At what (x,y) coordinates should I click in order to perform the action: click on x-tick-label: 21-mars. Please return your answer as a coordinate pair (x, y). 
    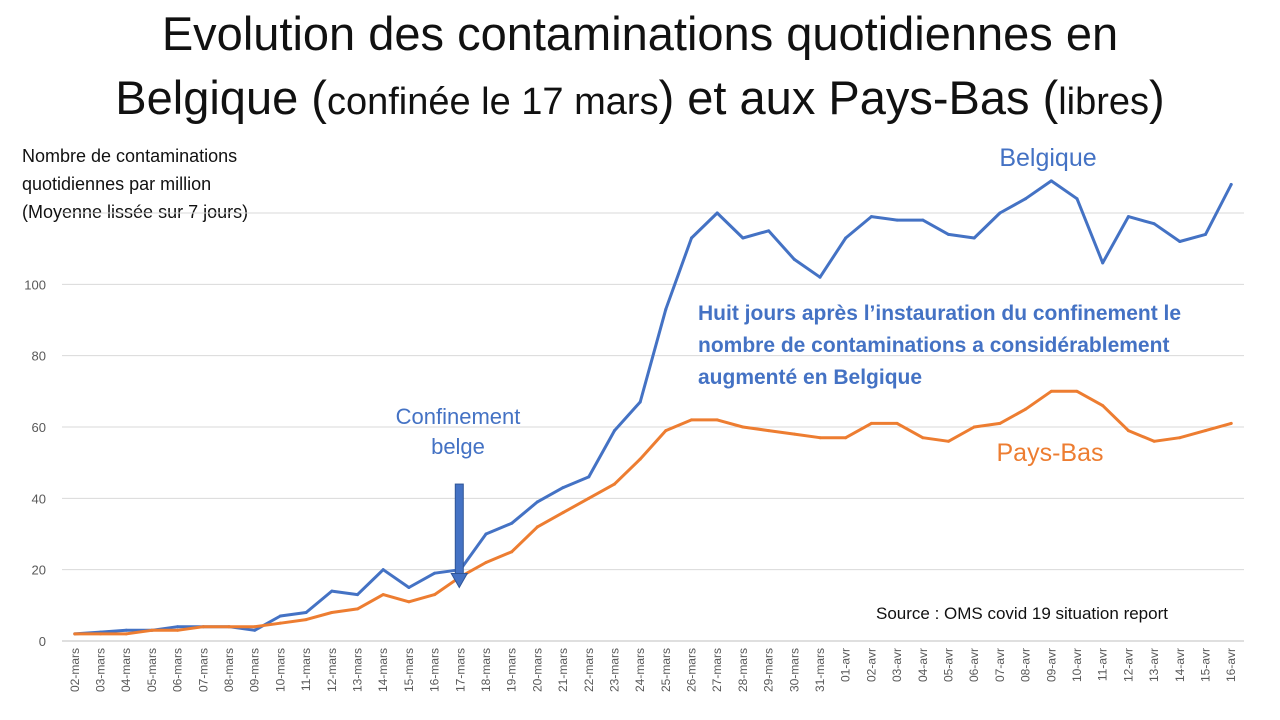
    Looking at the image, I should click on (563, 670).